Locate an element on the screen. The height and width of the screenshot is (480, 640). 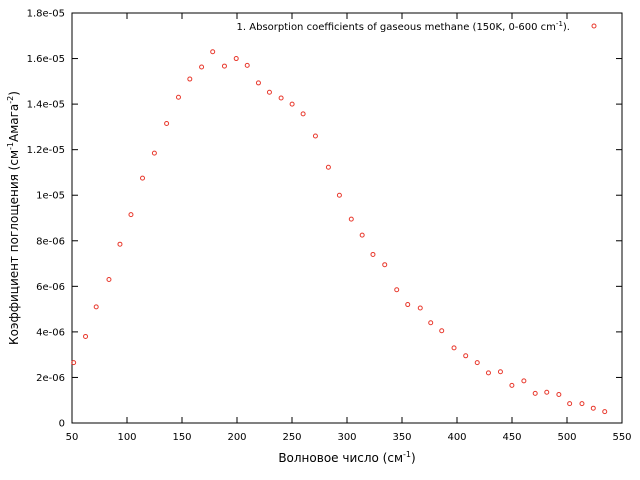
x-tick-label: 250 is located at coordinates (291, 437).